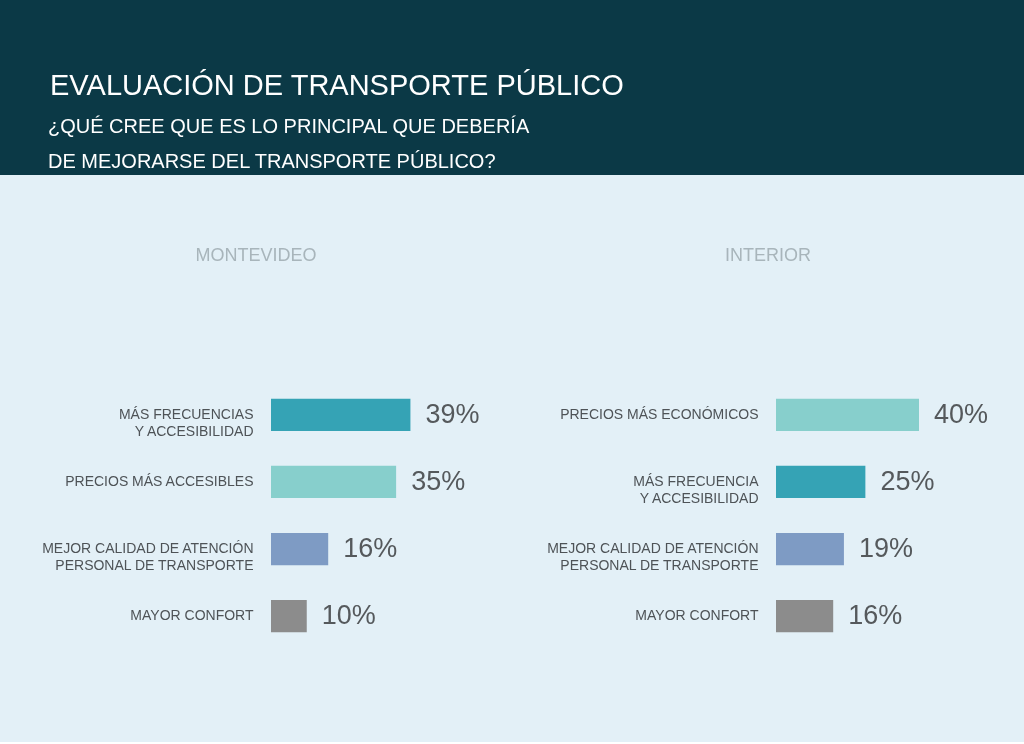 This screenshot has height=744, width=1024. Describe the element at coordinates (337, 85) in the screenshot. I see `text: EVALUACIÓN DE TRANSPORTE PÚBLICO` at that location.